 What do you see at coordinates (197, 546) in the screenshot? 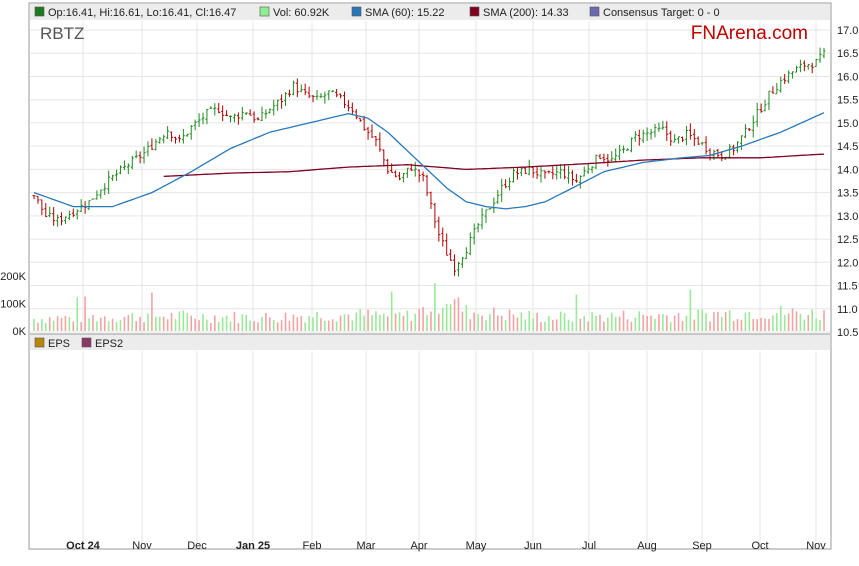
I see `time-tick-label: Dec` at bounding box center [197, 546].